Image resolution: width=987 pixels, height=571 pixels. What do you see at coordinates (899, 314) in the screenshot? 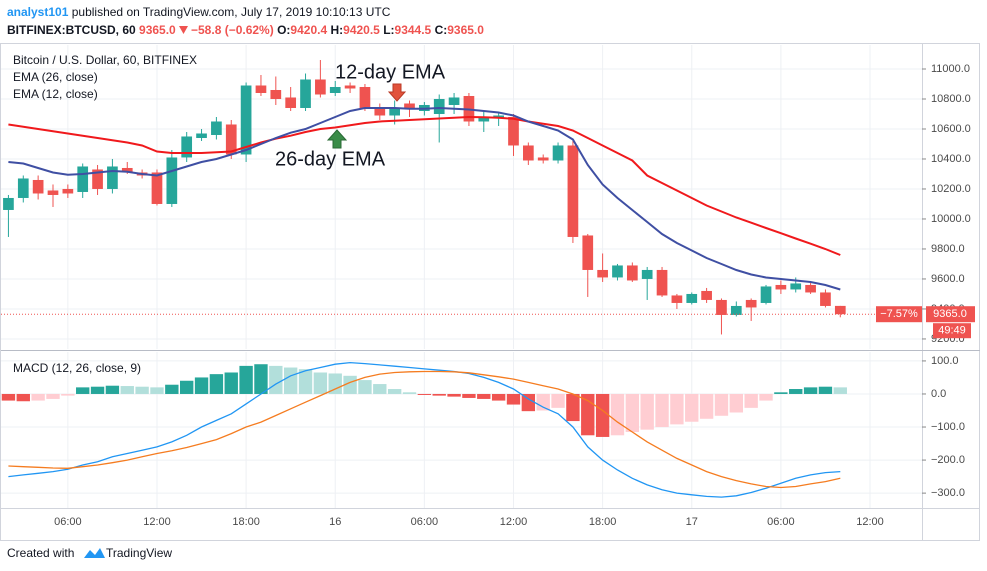
I see `change-label: −7.57%` at bounding box center [899, 314].